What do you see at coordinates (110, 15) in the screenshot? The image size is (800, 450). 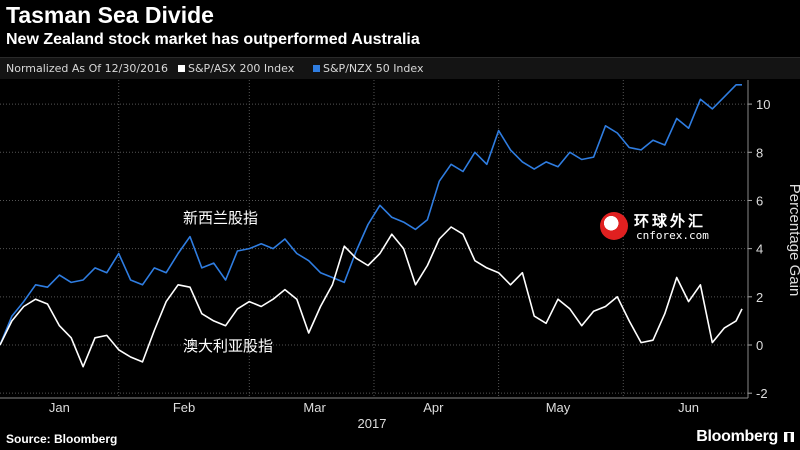 I see `chart-title: Tasman Sea Divide` at bounding box center [110, 15].